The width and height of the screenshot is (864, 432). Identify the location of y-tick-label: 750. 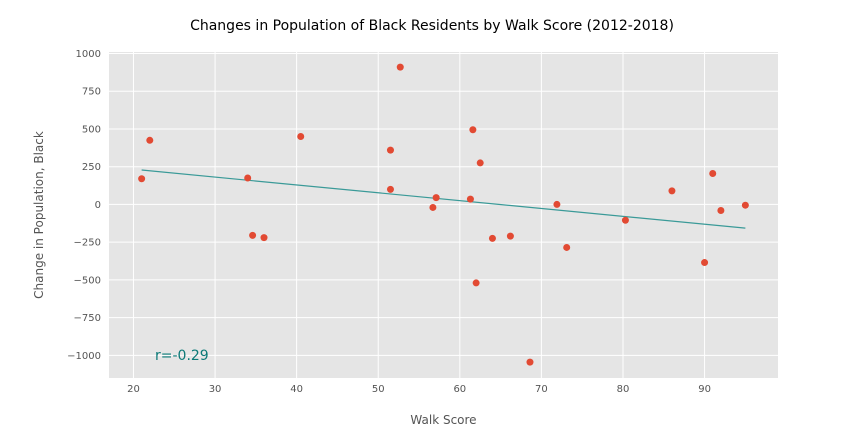
(91, 92).